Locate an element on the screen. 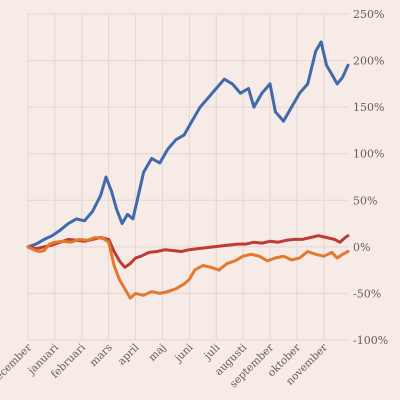 Image resolution: width=400 pixels, height=400 pixels. y-tick-label: 150% is located at coordinates (368, 107).